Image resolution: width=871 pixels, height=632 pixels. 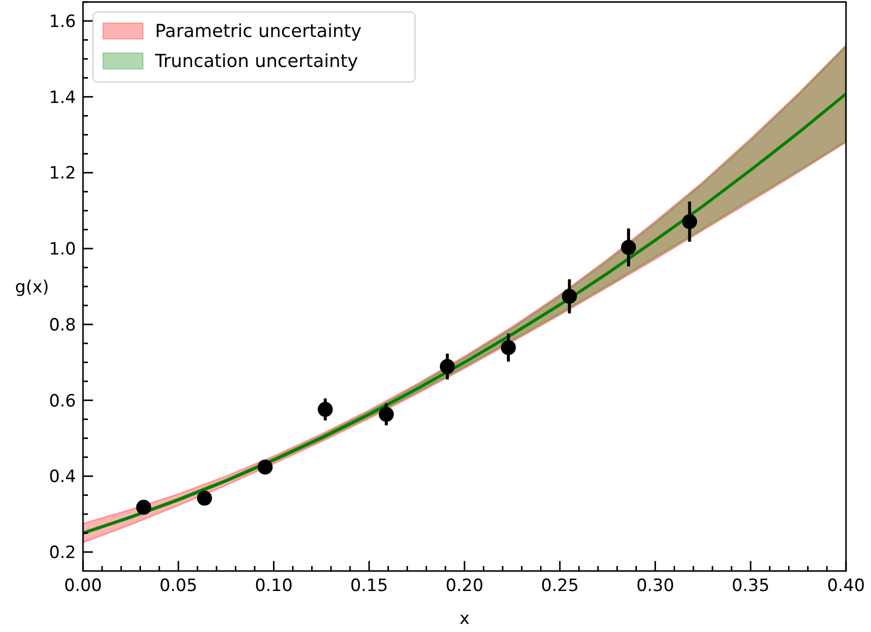 What do you see at coordinates (256, 61) in the screenshot?
I see `legend-label: Truncation uncertainty` at bounding box center [256, 61].